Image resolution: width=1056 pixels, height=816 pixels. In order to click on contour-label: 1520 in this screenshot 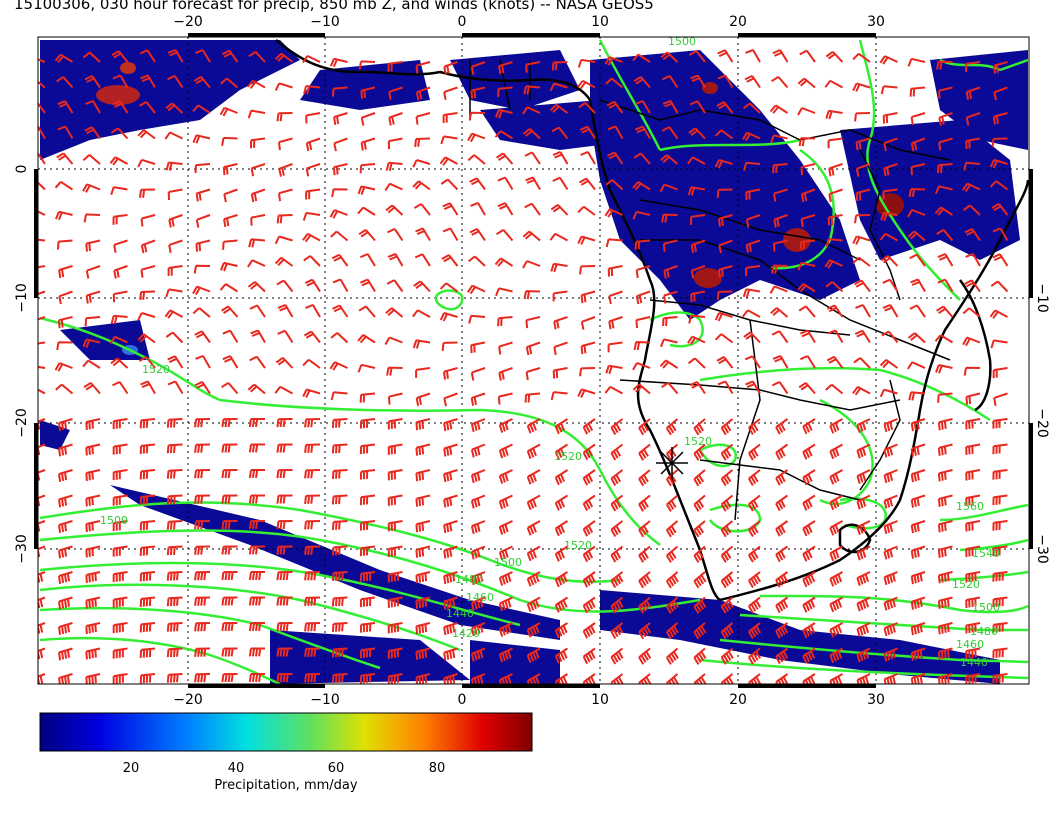, I will do `click(966, 584)`.